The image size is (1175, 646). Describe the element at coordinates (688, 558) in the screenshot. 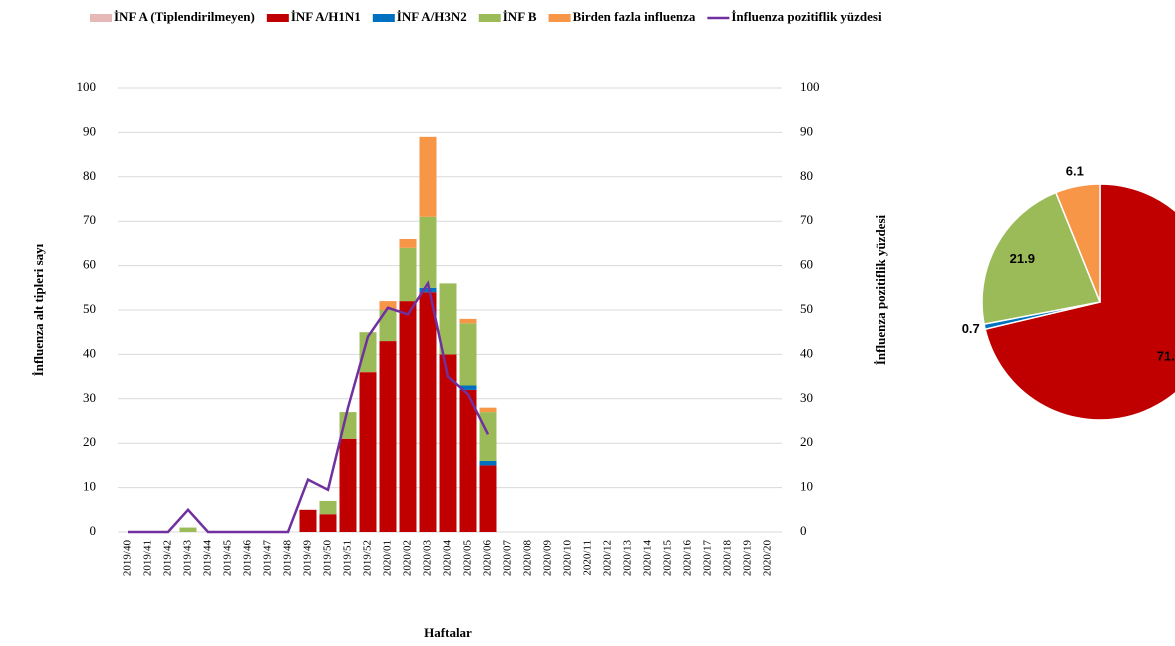

I see `x-tick-label: 2020/16` at that location.